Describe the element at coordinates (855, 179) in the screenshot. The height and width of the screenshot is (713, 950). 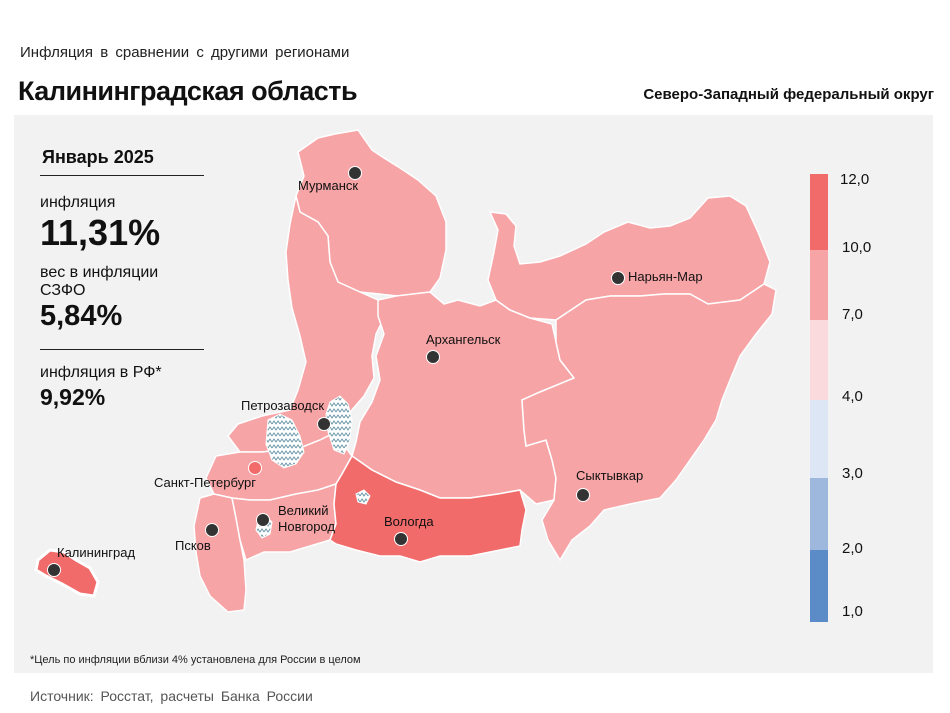
I see `legend-label-12: 12,0` at that location.